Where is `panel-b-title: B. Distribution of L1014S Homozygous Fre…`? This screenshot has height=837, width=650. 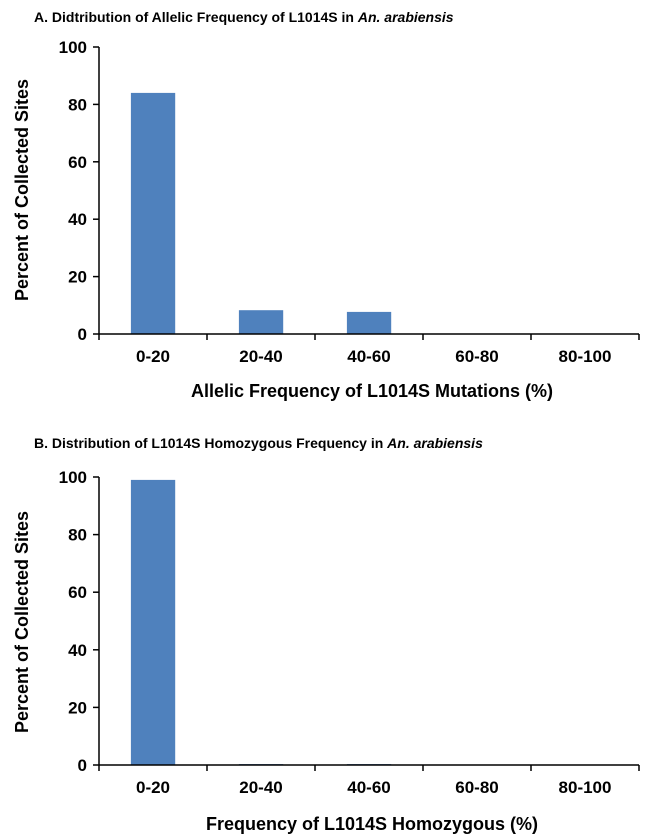 panel-b-title: B. Distribution of L1014S Homozygous Fre… is located at coordinates (258, 443).